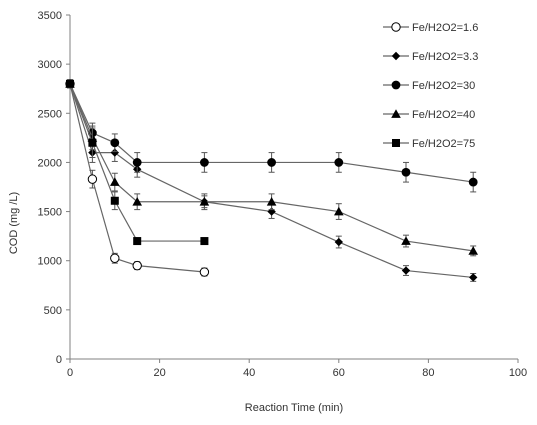 This screenshot has height=425, width=537. What do you see at coordinates (50, 16) in the screenshot?
I see `y-tick-label: 3500` at bounding box center [50, 16].